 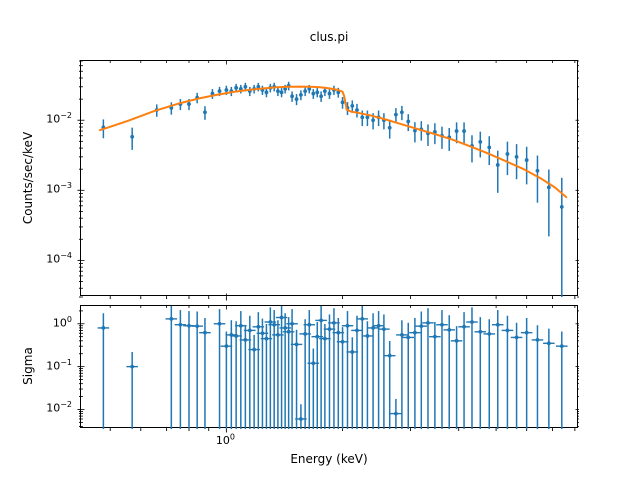 I want to click on residual-ytick-label-2: 10⁻², so click(x=59, y=407).